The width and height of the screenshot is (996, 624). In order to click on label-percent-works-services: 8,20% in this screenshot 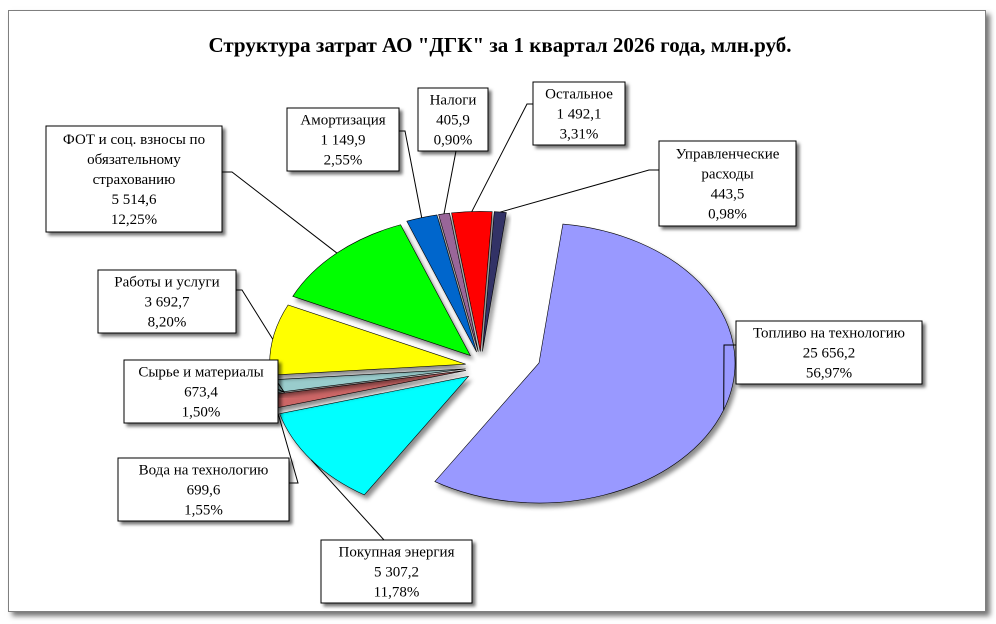, I will do `click(167, 323)`.